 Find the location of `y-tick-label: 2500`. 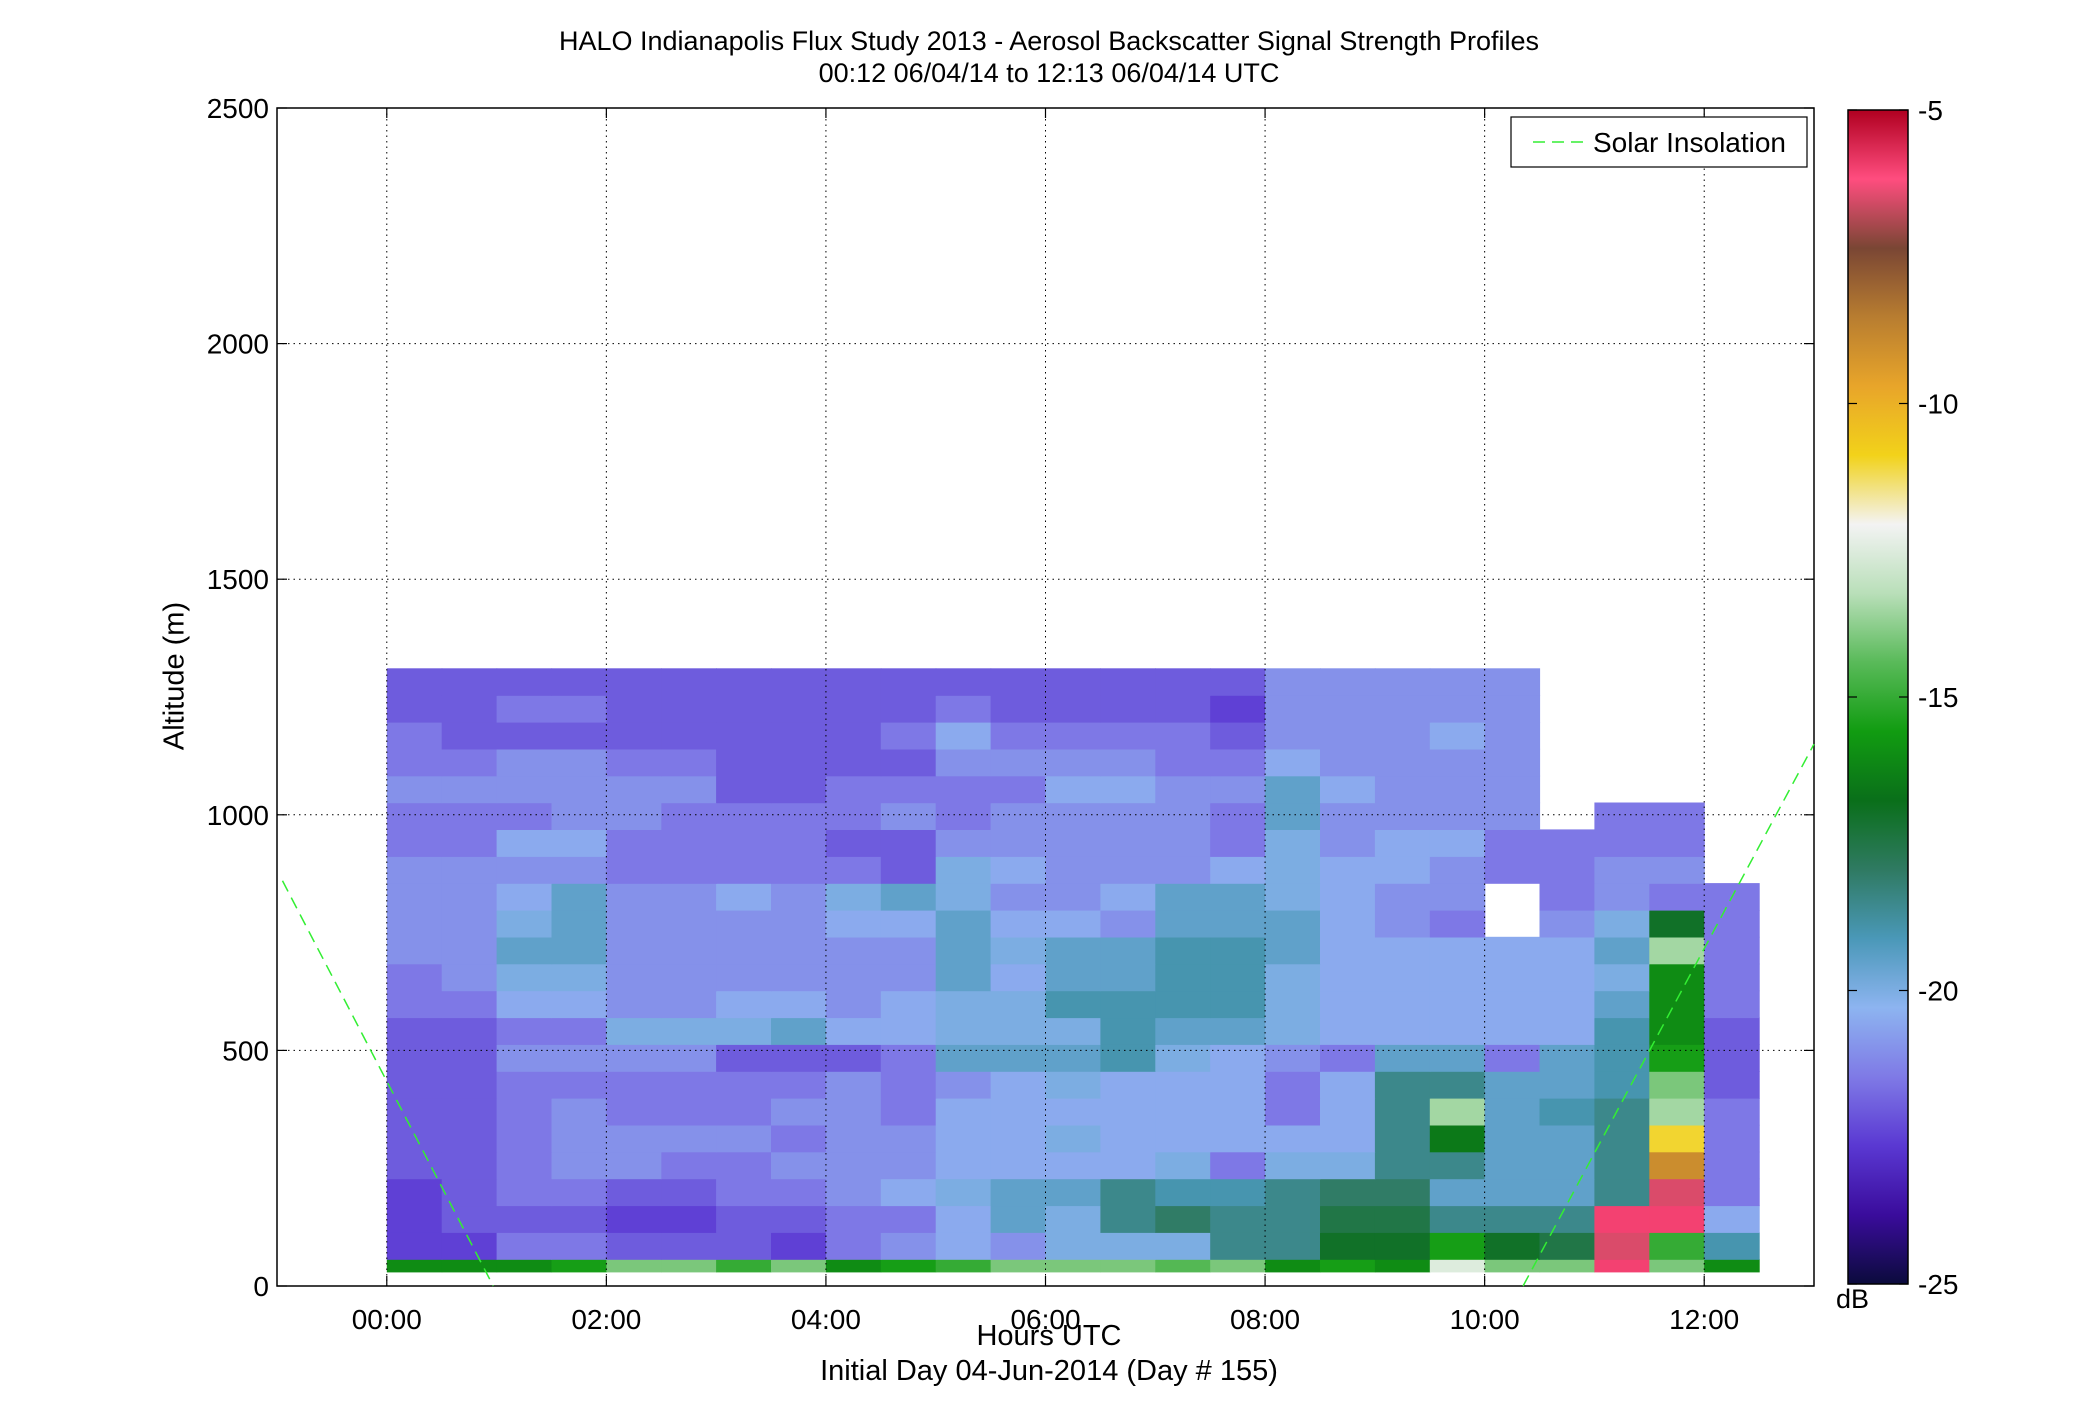

y-tick-label: 2500 is located at coordinates (238, 108).